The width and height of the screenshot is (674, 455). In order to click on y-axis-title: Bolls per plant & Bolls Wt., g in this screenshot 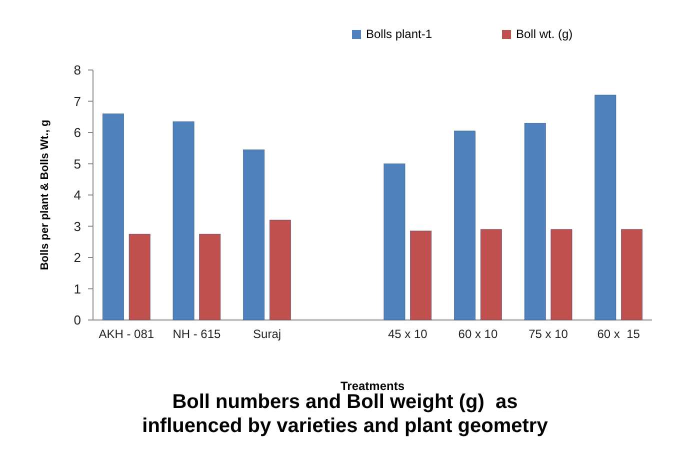, I will do `click(45, 195)`.